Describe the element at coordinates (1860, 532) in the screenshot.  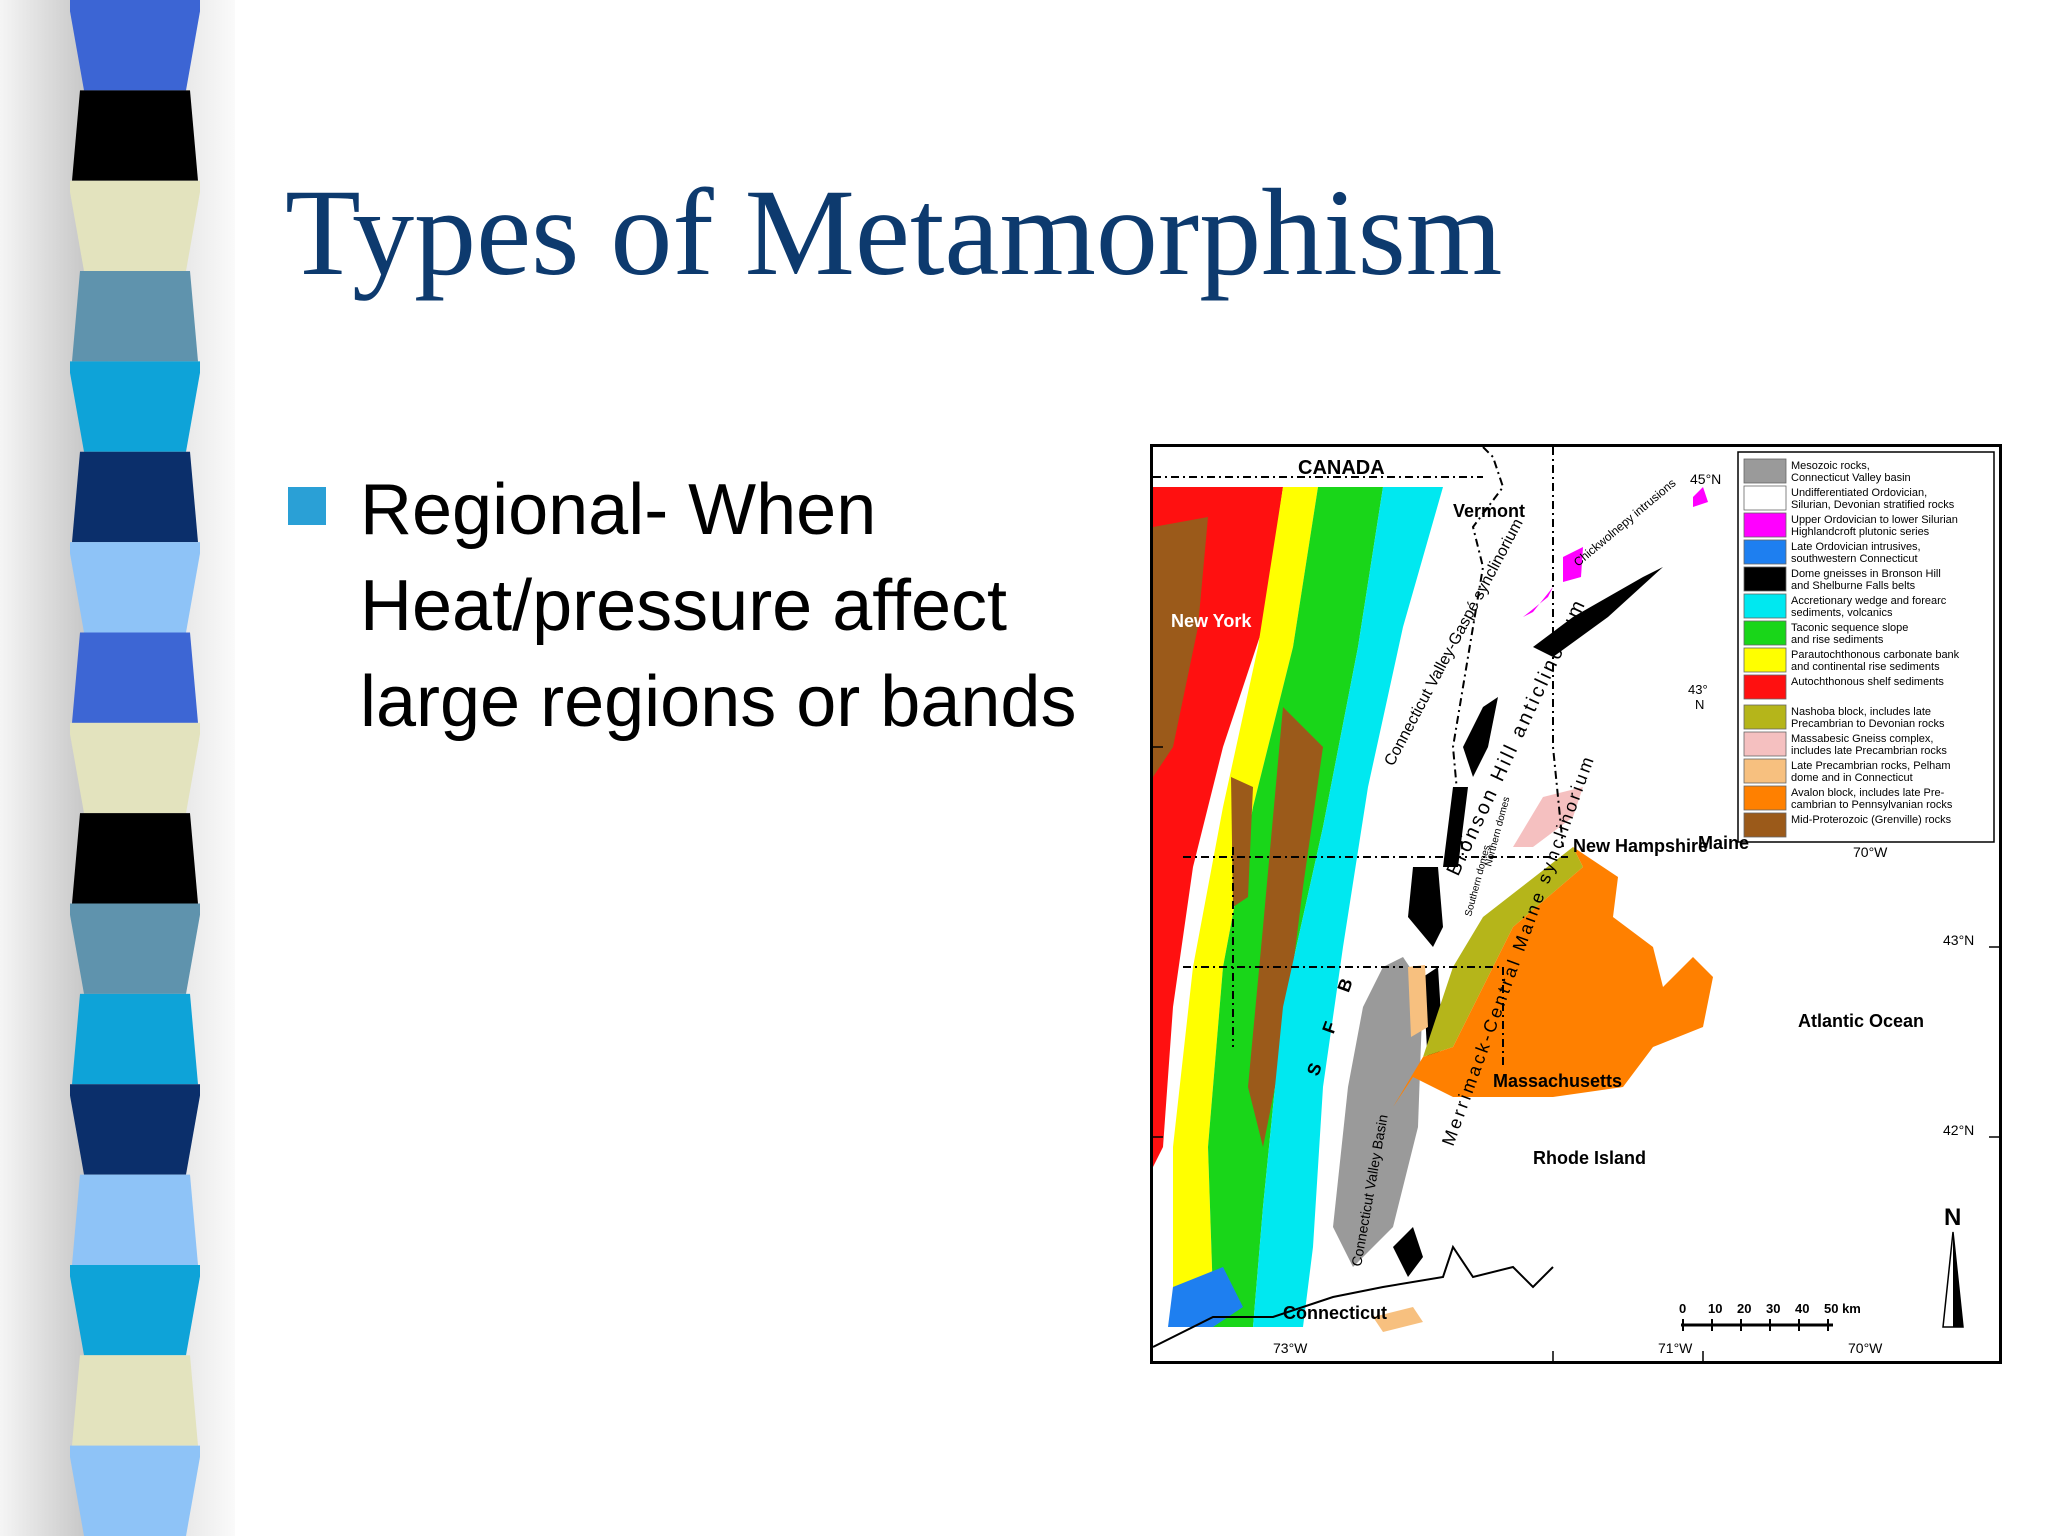
I see `legend-label: Highlandcroft plutonic series` at that location.